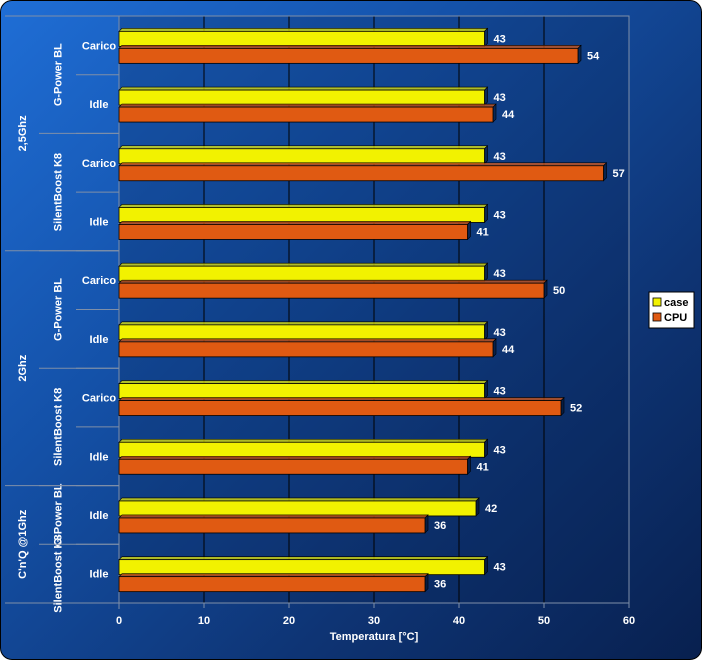  Describe the element at coordinates (23, 544) in the screenshot. I see `group-label: C'n'Q @1Ghz` at that location.